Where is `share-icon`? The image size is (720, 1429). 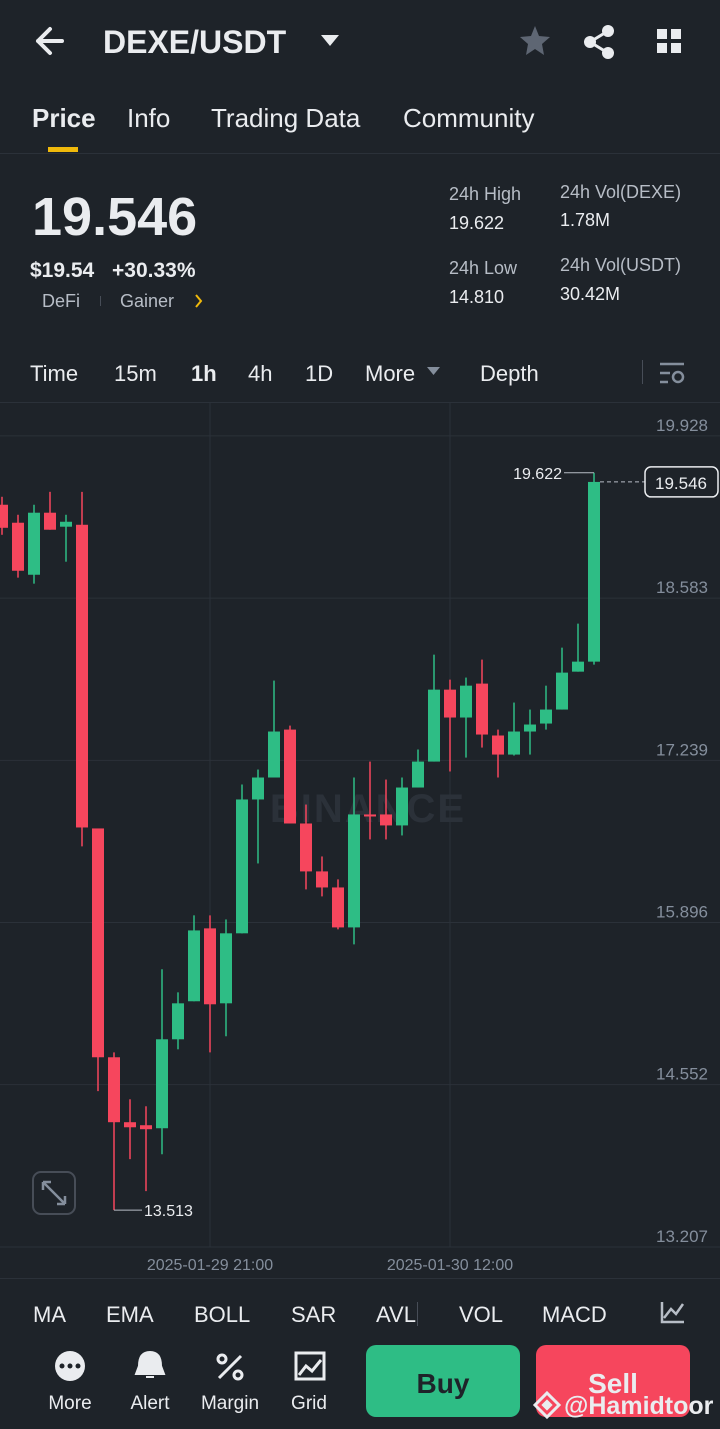
share-icon is located at coordinates (599, 42).